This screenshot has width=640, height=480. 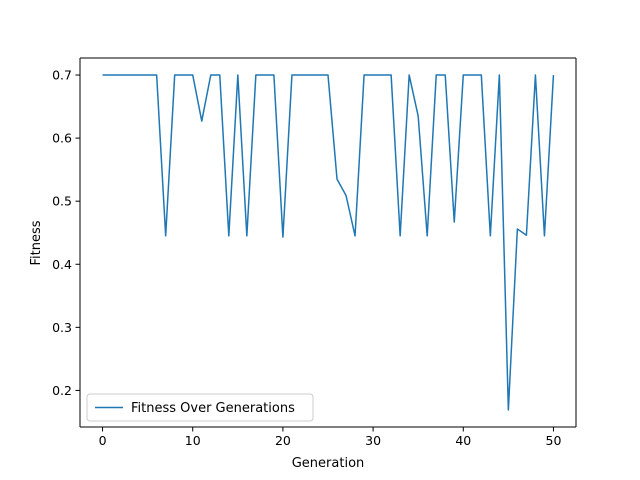 What do you see at coordinates (554, 440) in the screenshot?
I see `x-tick-label: 50` at bounding box center [554, 440].